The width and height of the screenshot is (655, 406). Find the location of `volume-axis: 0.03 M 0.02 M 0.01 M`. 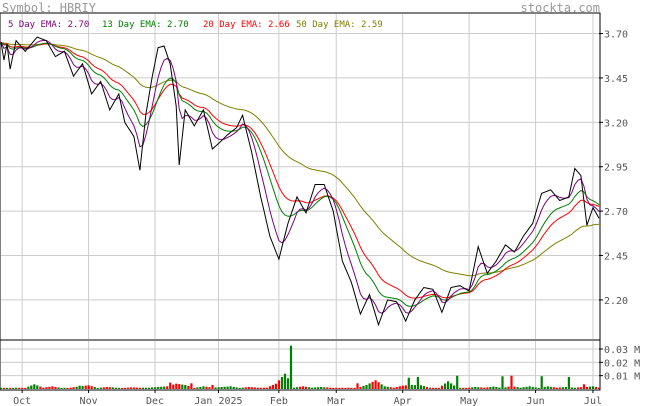

volume-axis: 0.03 M 0.02 M 0.01 M is located at coordinates (619, 364).